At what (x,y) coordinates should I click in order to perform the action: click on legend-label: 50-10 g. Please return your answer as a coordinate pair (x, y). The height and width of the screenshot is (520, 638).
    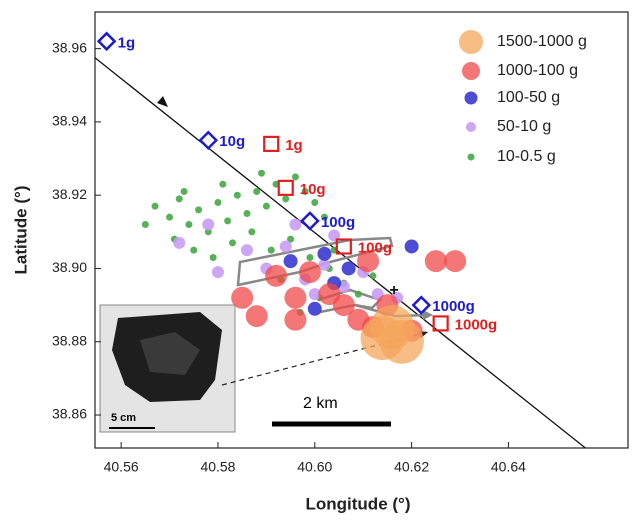
    Looking at the image, I should click on (524, 126).